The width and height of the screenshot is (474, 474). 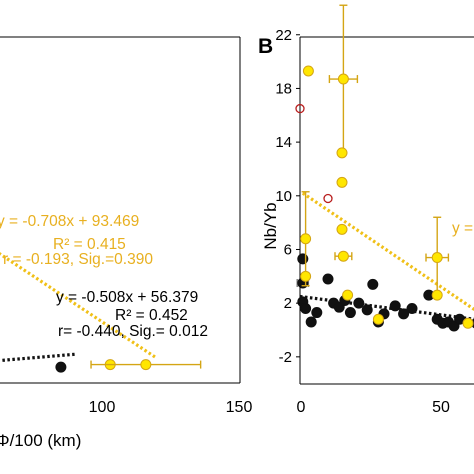 What do you see at coordinates (462, 228) in the screenshot?
I see `panel-b-yellow-equation-fragment: y =` at bounding box center [462, 228].